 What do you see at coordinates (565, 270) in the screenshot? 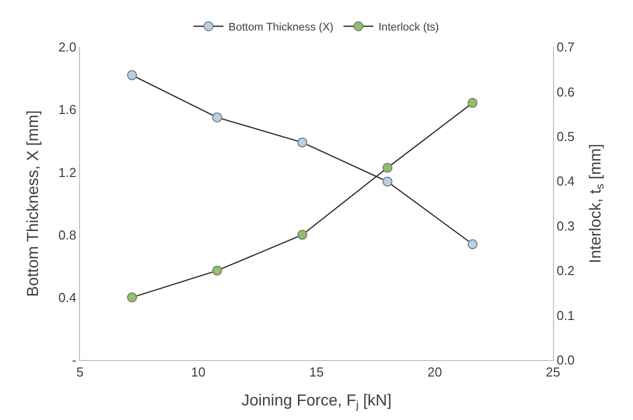
I see `y2-tick-label: 0.2` at bounding box center [565, 270].